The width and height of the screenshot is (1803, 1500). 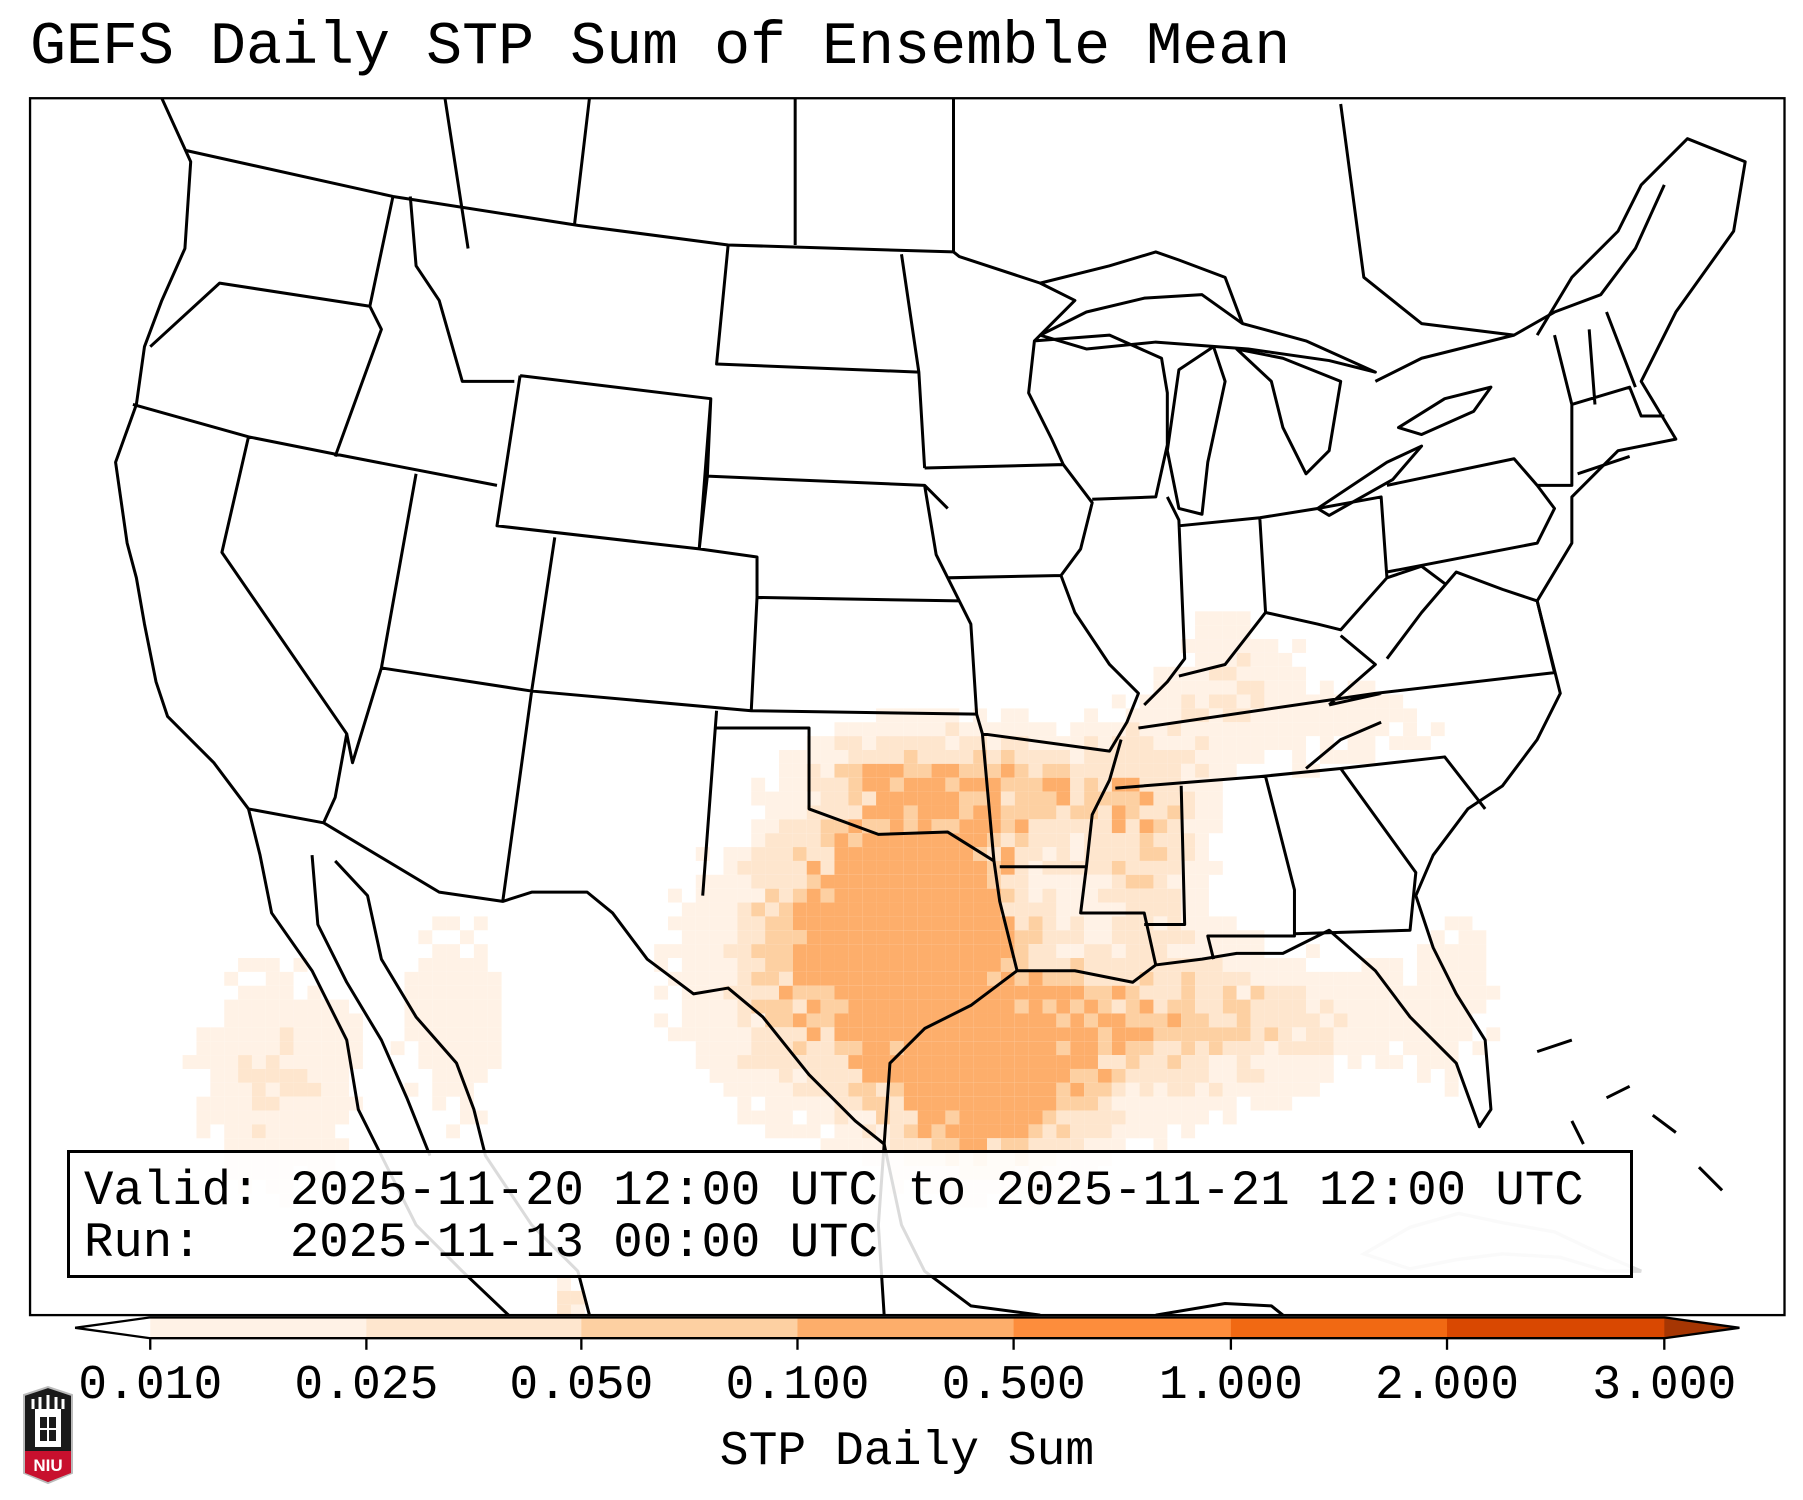 What do you see at coordinates (1196, 430) in the screenshot?
I see `lake-michigan` at bounding box center [1196, 430].